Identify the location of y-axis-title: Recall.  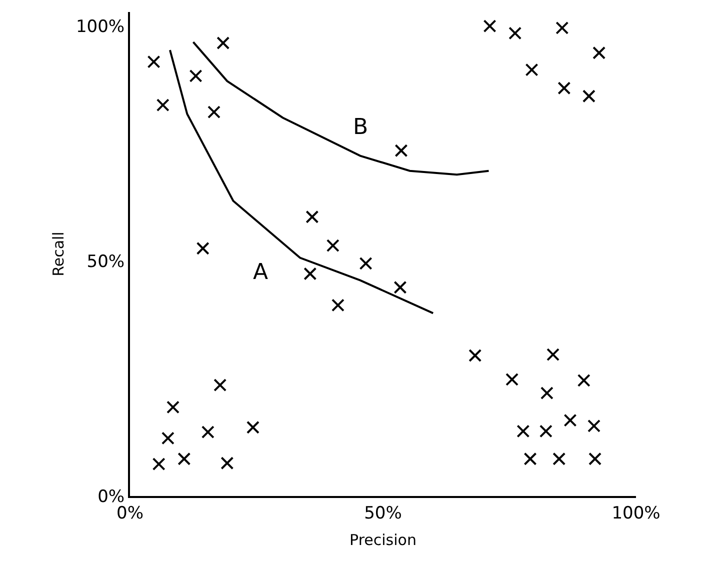
(59, 254).